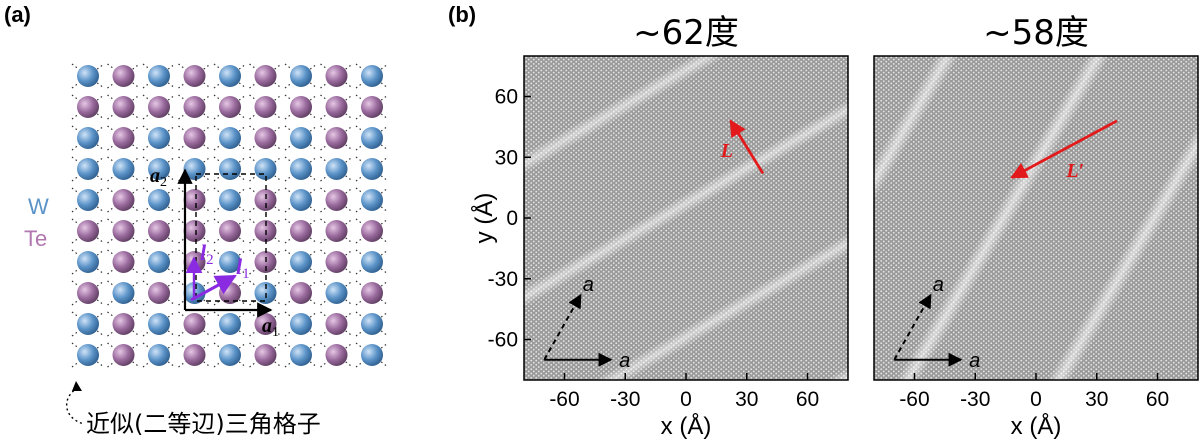 Image resolution: width=1200 pixels, height=442 pixels. What do you see at coordinates (686, 33) in the screenshot?
I see `plot1-title: ~62度` at bounding box center [686, 33].